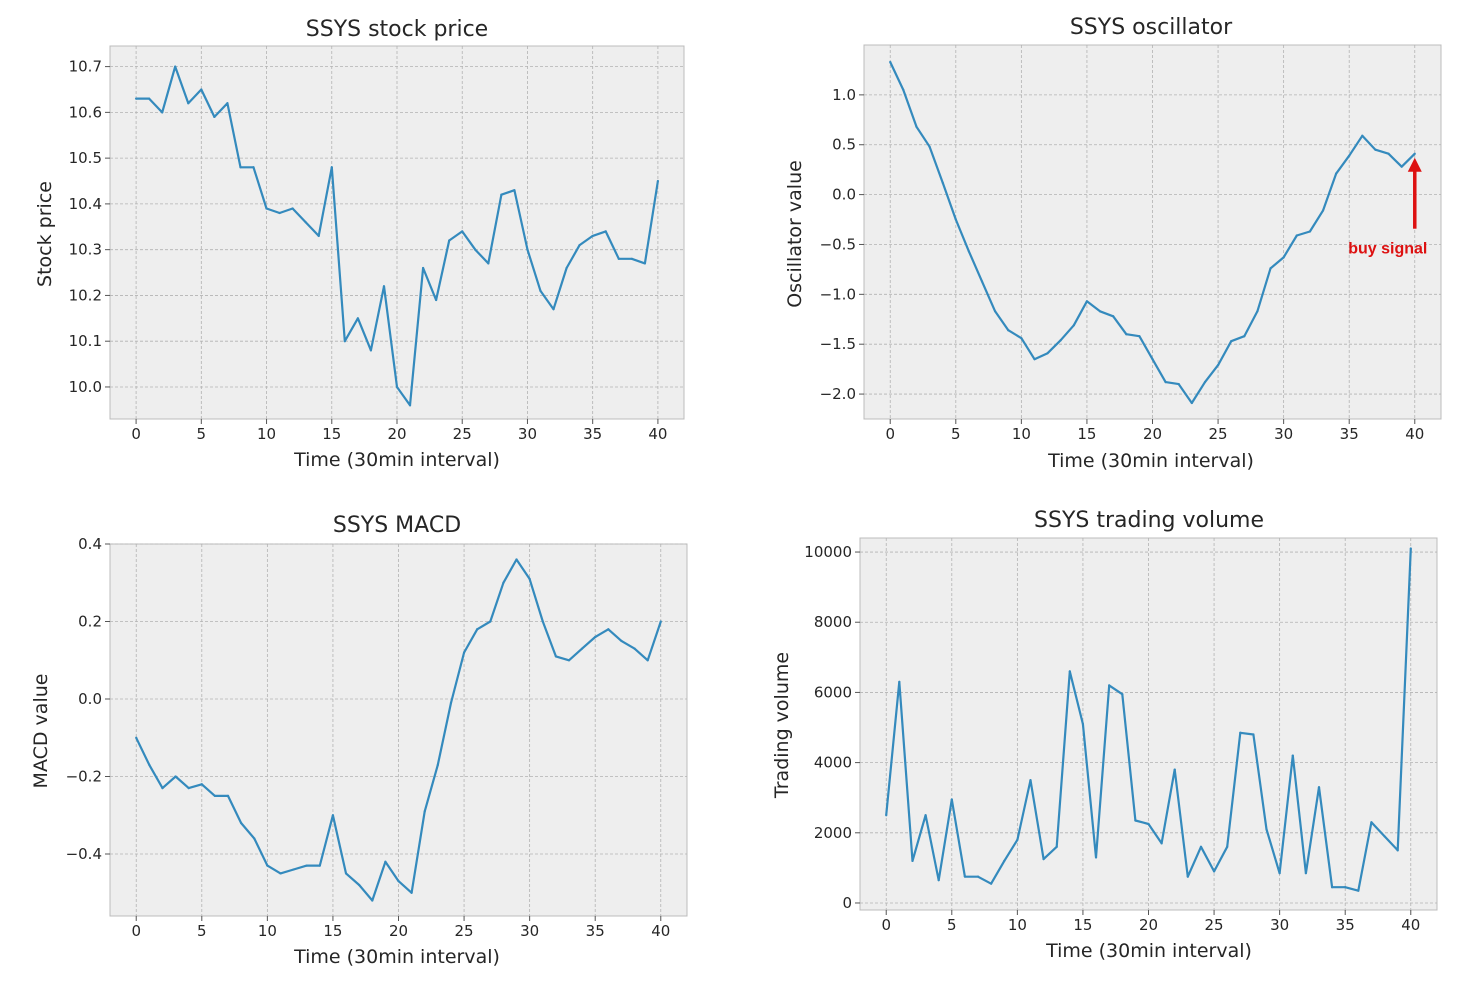  I want to click on stock-price-y-tick-label: 10.2, so click(85, 295).